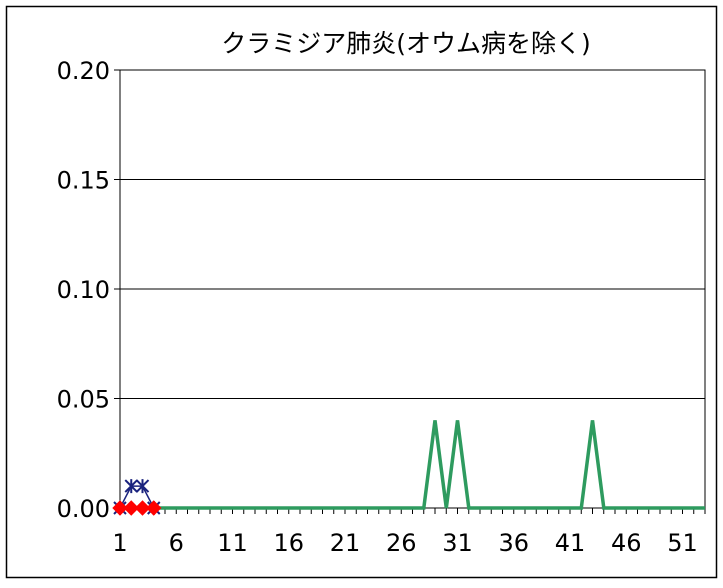  I want to click on x-tick-label: 46, so click(626, 543).